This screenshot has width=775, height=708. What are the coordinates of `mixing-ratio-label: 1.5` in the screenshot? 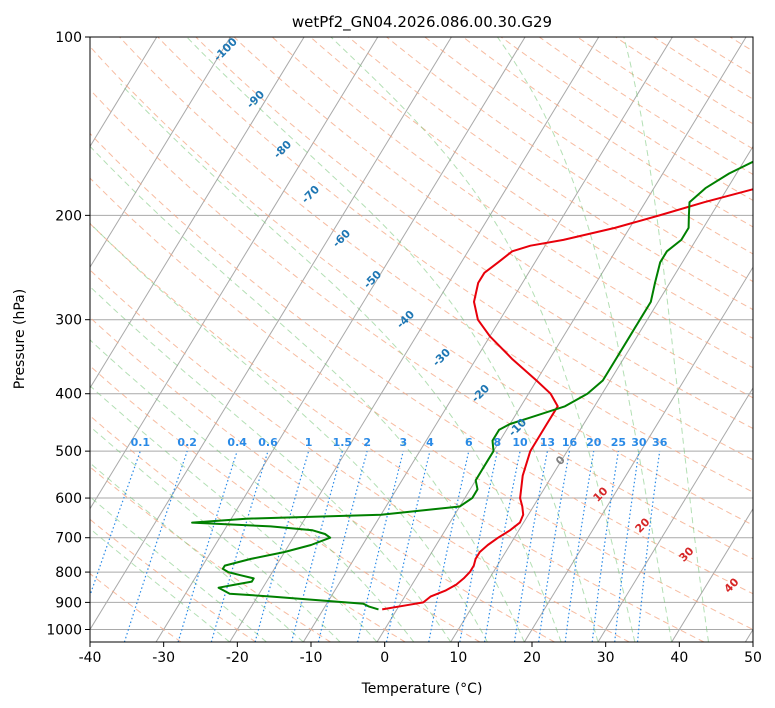 It's located at (343, 442).